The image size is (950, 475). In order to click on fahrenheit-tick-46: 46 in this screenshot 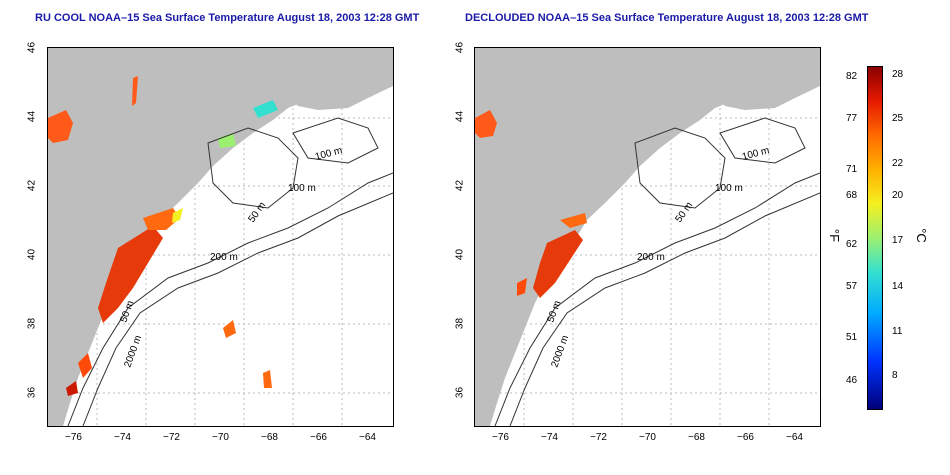, I will do `click(852, 380)`.